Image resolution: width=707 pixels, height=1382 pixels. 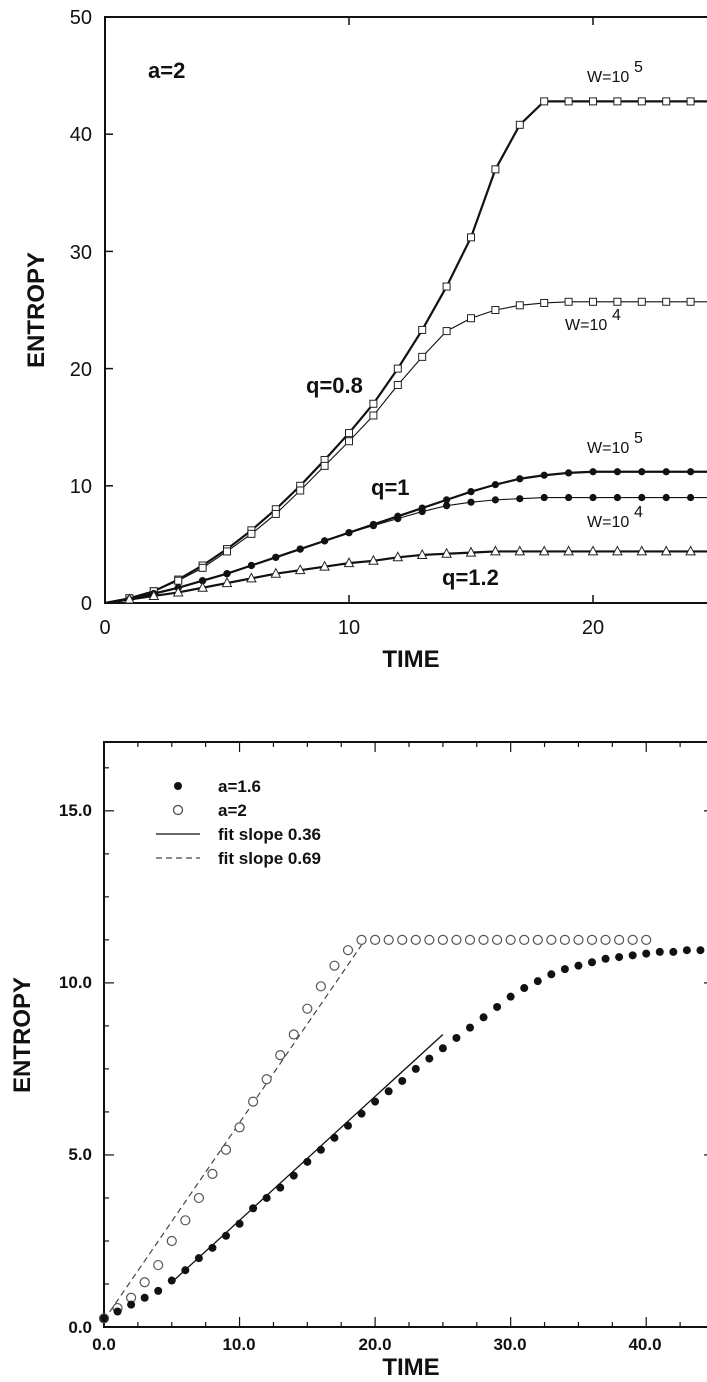 What do you see at coordinates (104, 628) in the screenshot?
I see `top-xtick-label: 0` at bounding box center [104, 628].